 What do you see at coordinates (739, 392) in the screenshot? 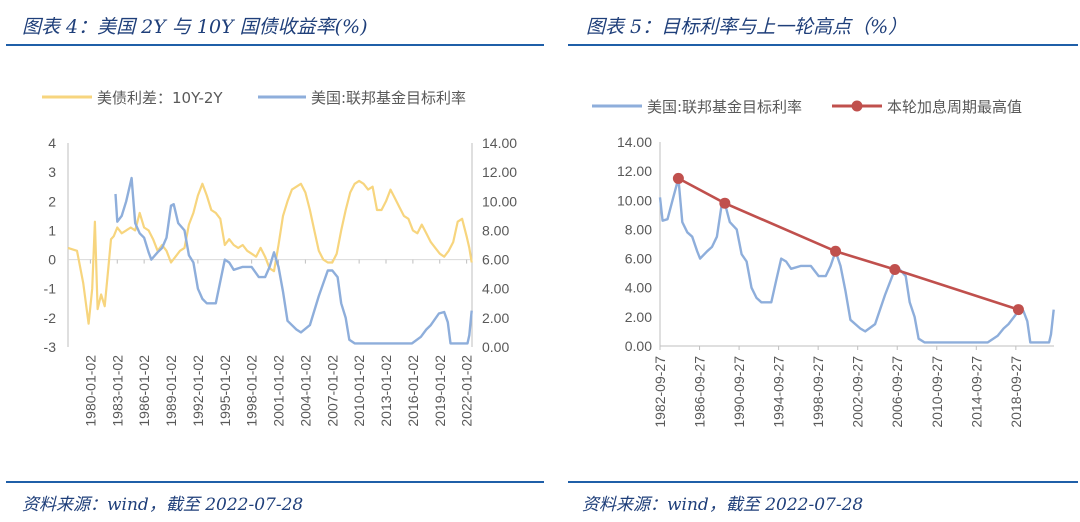
I see `x-tick-label: 1990-09-27` at bounding box center [739, 392].